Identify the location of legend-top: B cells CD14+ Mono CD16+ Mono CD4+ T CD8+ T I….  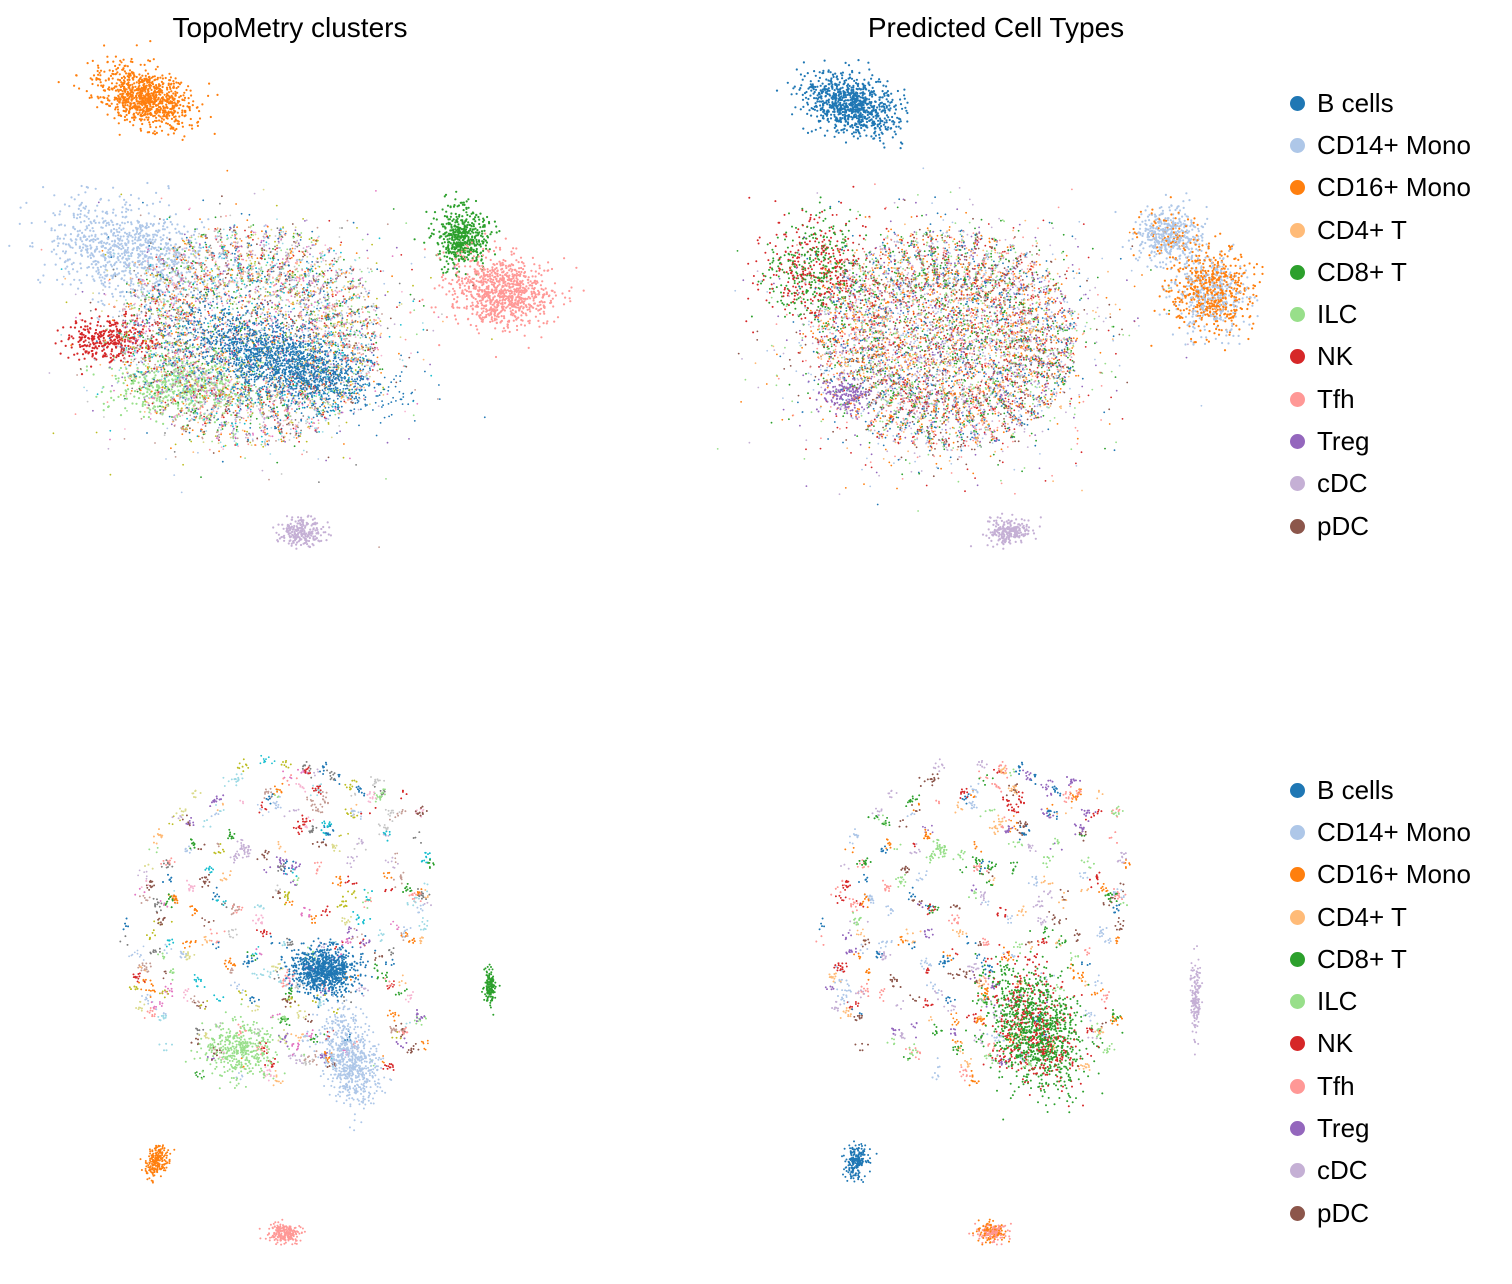
(1397, 314).